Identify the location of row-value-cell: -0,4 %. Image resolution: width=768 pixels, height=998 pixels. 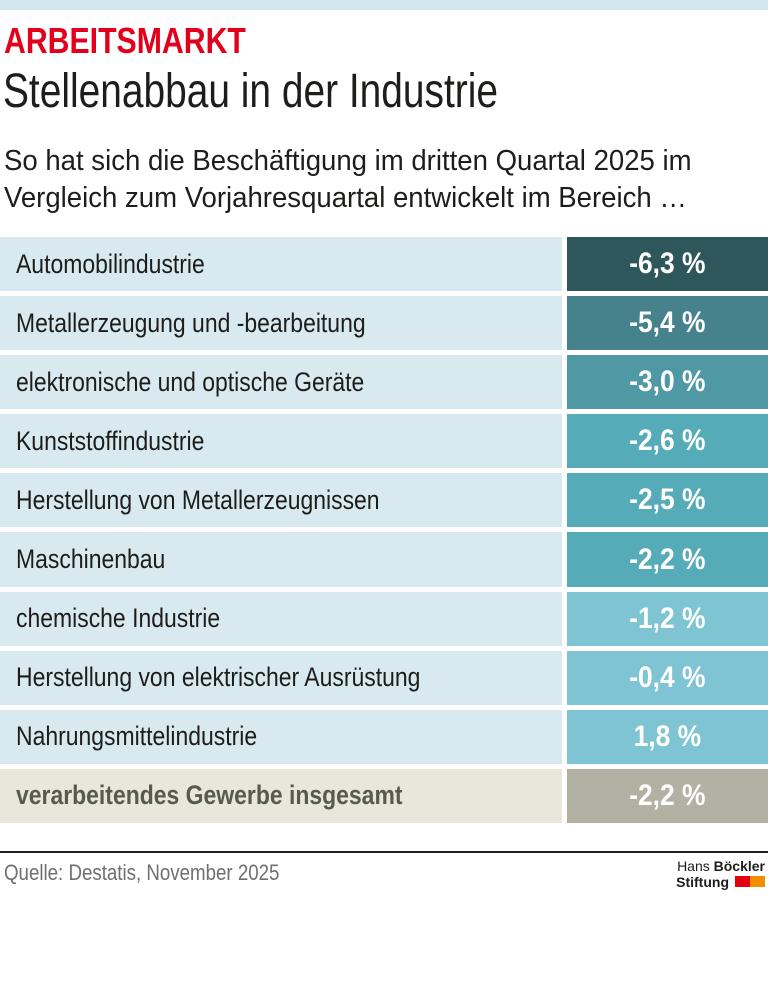
(667, 677).